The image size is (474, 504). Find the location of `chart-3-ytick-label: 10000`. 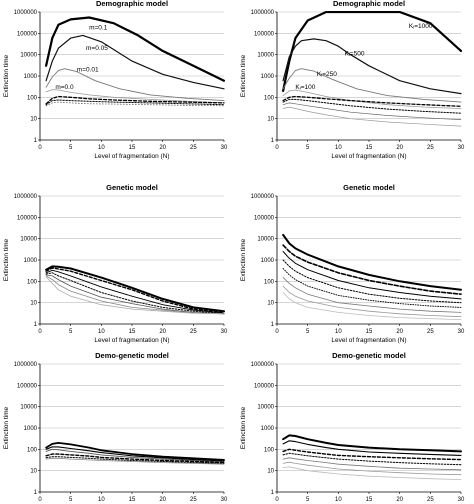

chart-3-ytick-label: 10000 is located at coordinates (265, 240).